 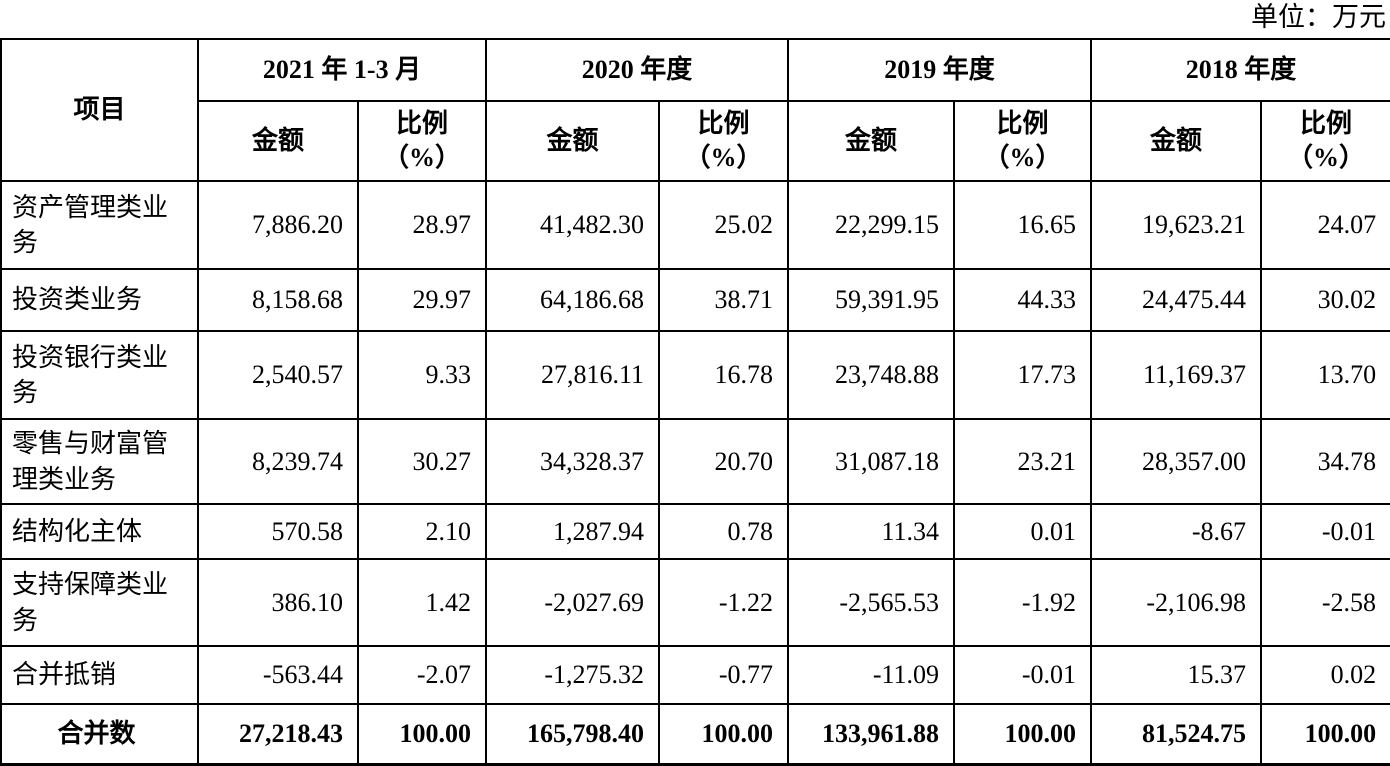 I want to click on cell-2018-ratio: -2.58, so click(x=1325, y=602).